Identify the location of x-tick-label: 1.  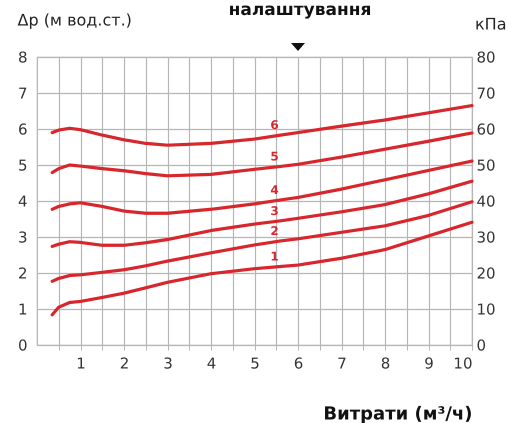
(81, 363).